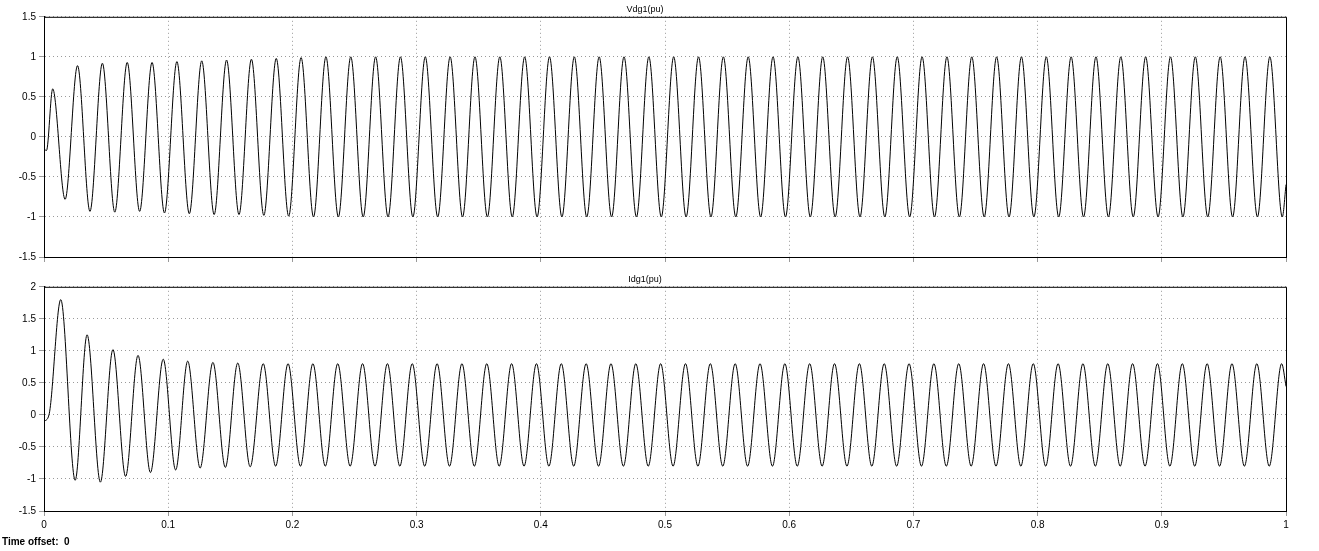 The image size is (1319, 551). What do you see at coordinates (1162, 524) in the screenshot?
I see `x-tick-label: 0.9` at bounding box center [1162, 524].